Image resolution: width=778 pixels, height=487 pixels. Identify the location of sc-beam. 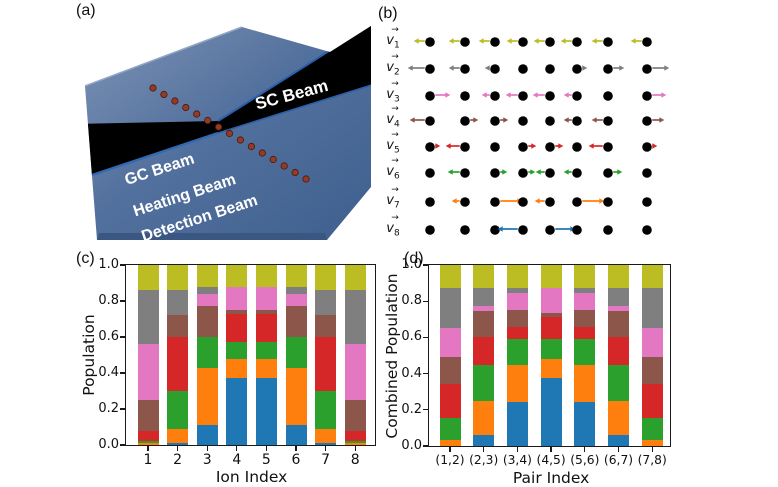
(294, 79).